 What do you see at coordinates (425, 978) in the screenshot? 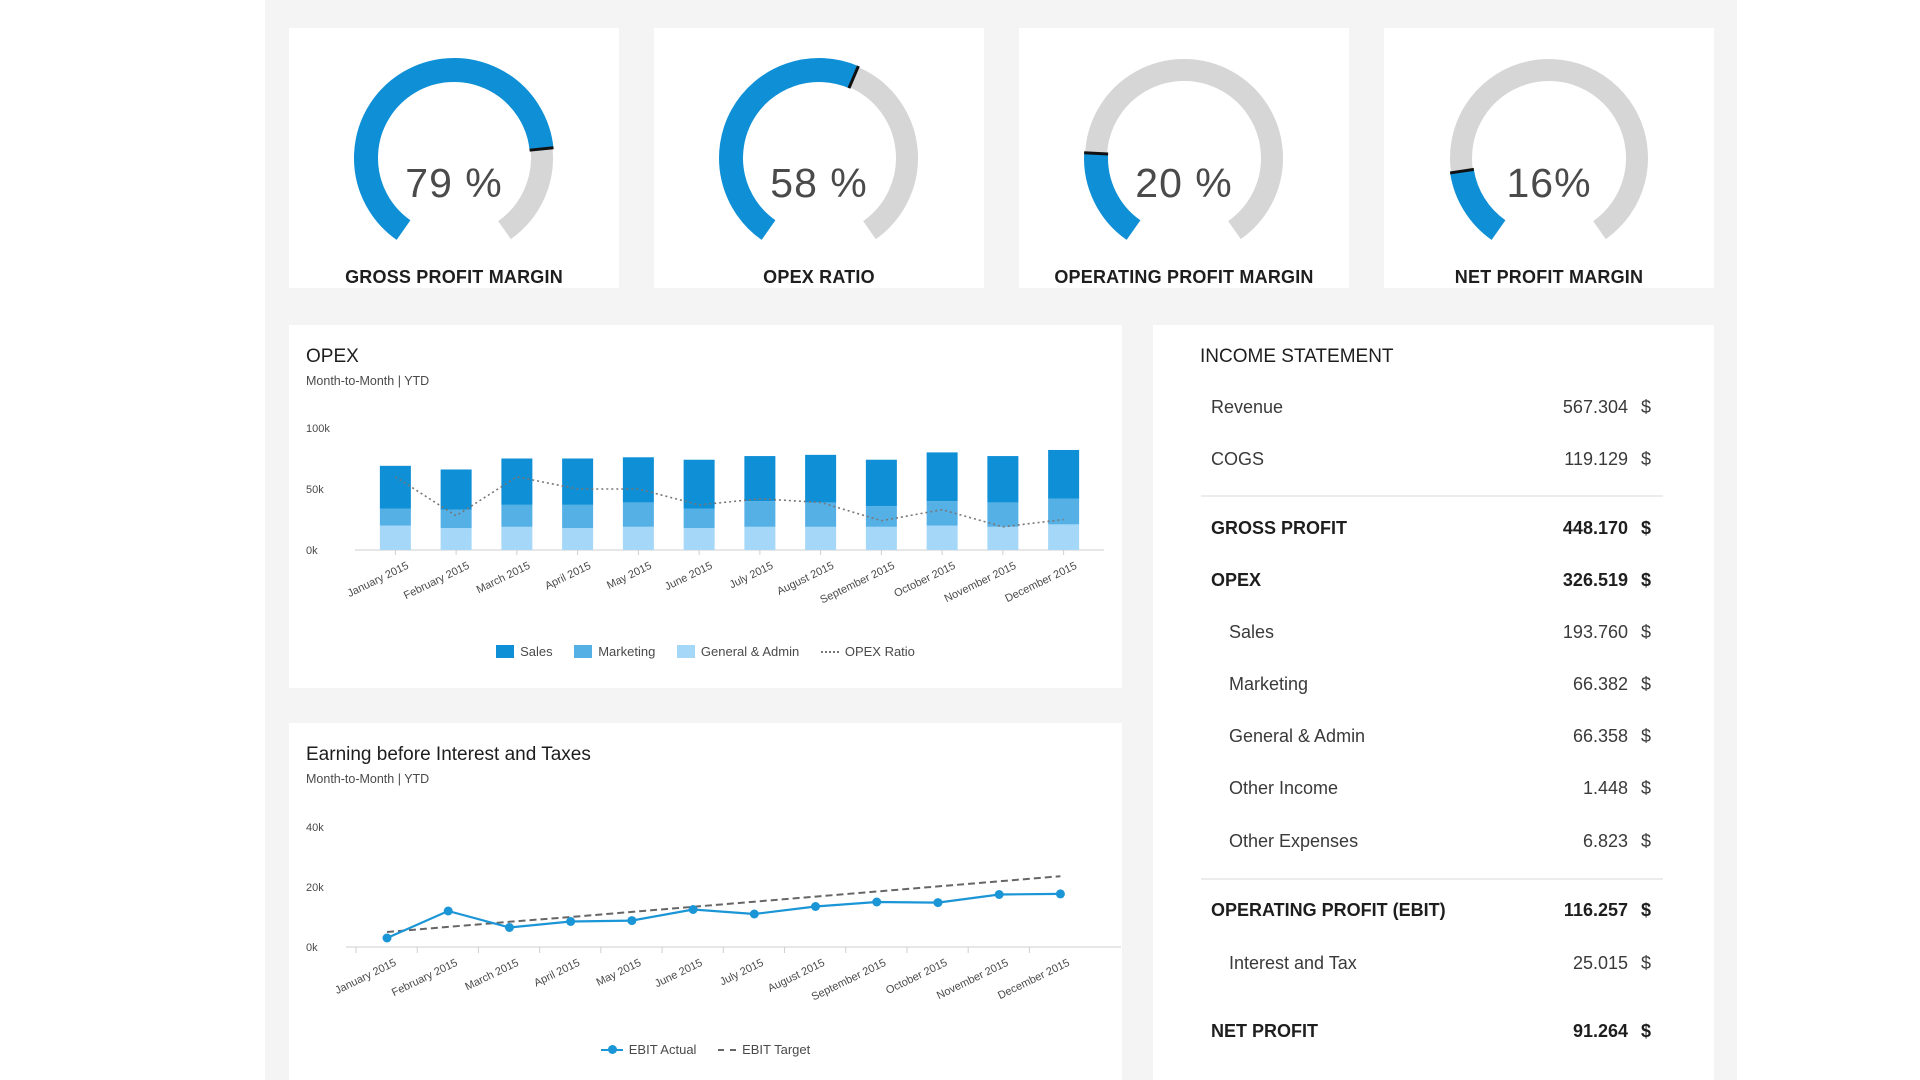
I see `x-tick-label: February 2015` at bounding box center [425, 978].